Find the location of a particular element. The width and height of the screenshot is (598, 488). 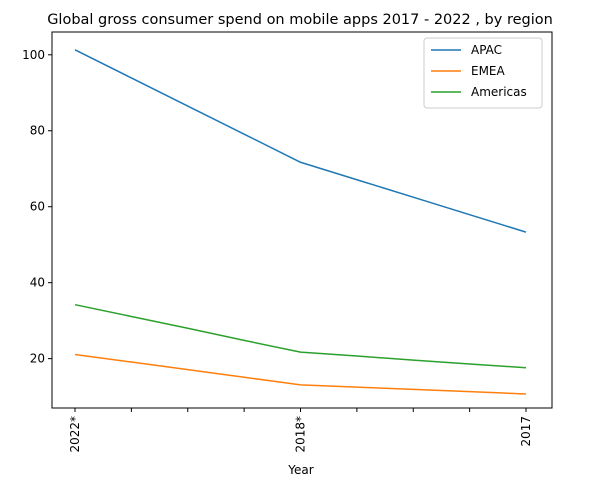

legend: APAC EMEA Americas is located at coordinates (483, 73).